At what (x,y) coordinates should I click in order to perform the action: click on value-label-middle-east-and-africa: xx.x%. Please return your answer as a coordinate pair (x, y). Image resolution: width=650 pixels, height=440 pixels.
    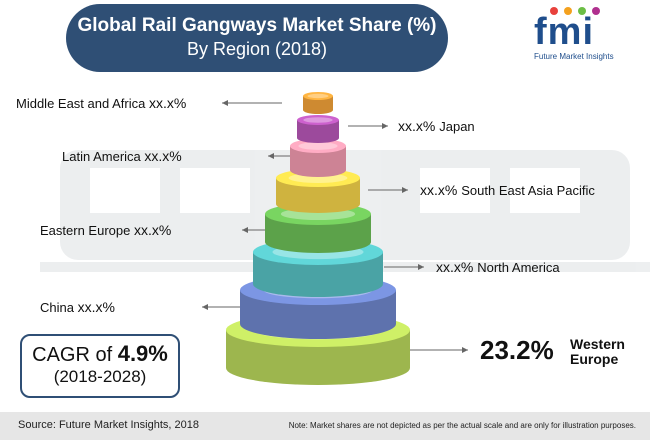
    Looking at the image, I should click on (167, 103).